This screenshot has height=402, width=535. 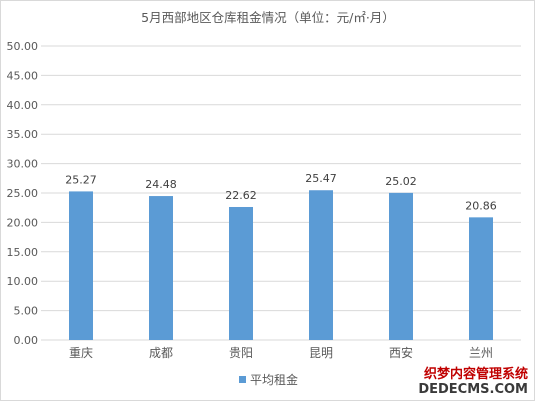 What do you see at coordinates (268, 17) in the screenshot?
I see `chart-title: 5月西部地区仓库租金情况（单位：元/㎡·月）` at bounding box center [268, 17].